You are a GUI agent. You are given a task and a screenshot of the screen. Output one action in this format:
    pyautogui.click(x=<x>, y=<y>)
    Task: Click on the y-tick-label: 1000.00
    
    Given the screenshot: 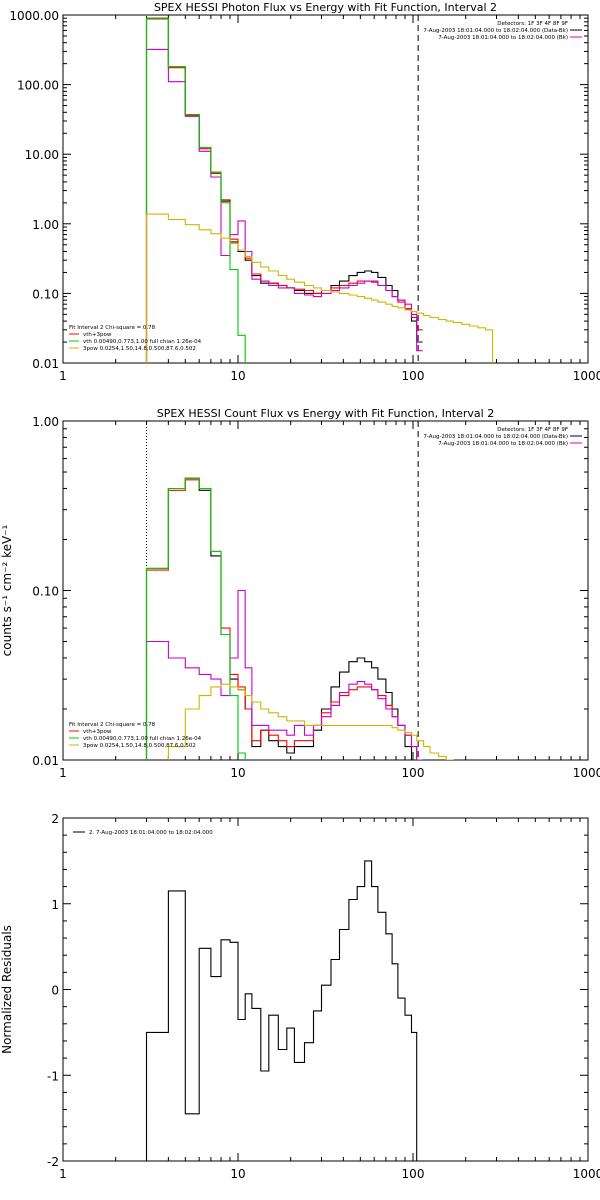 What is the action you would take?
    pyautogui.click(x=34, y=16)
    